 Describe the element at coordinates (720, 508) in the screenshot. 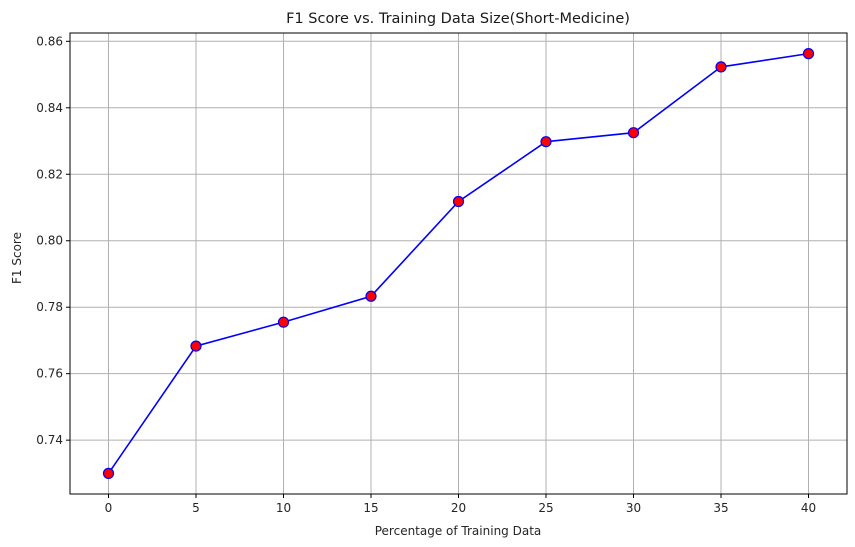

I see `x-tick-label: 35` at that location.